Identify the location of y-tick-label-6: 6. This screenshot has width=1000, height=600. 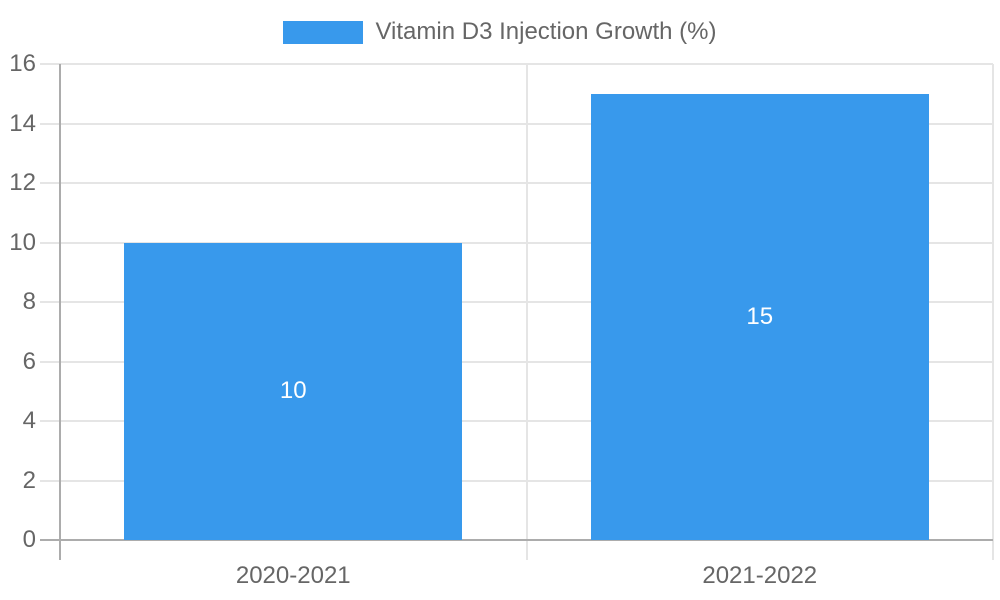
(29, 361).